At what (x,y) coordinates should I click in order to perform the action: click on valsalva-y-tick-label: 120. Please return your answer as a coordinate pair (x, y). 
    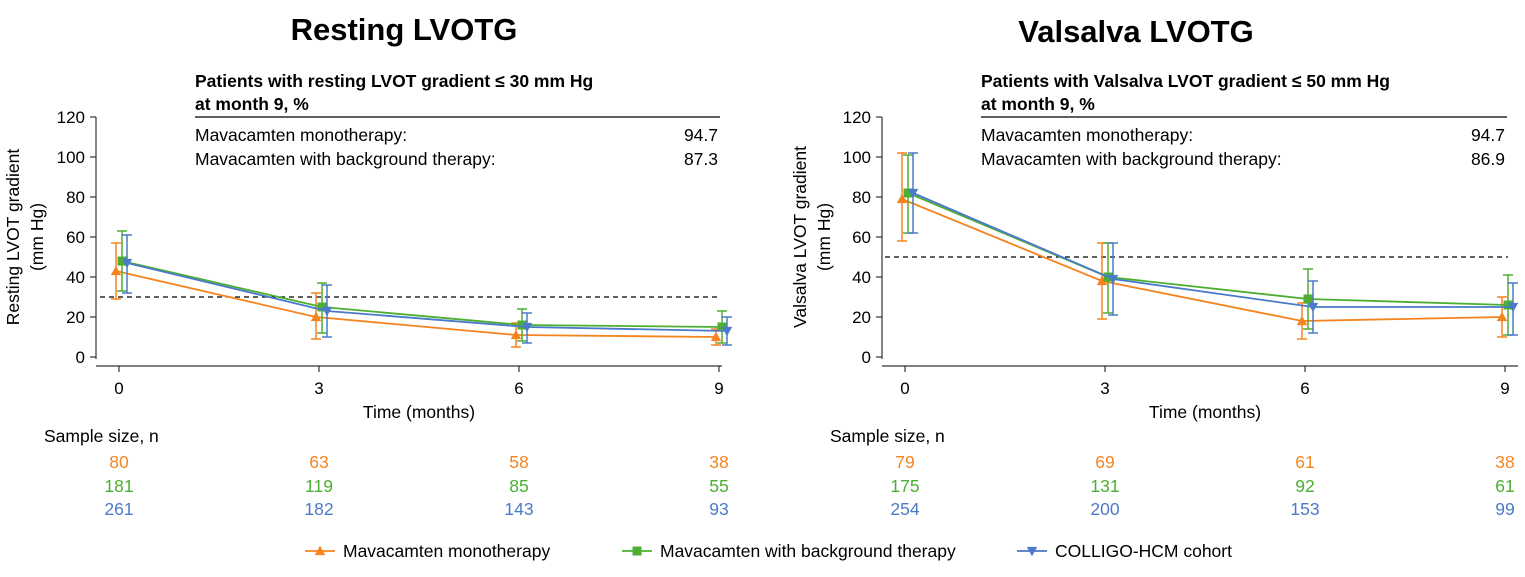
    Looking at the image, I should click on (857, 117).